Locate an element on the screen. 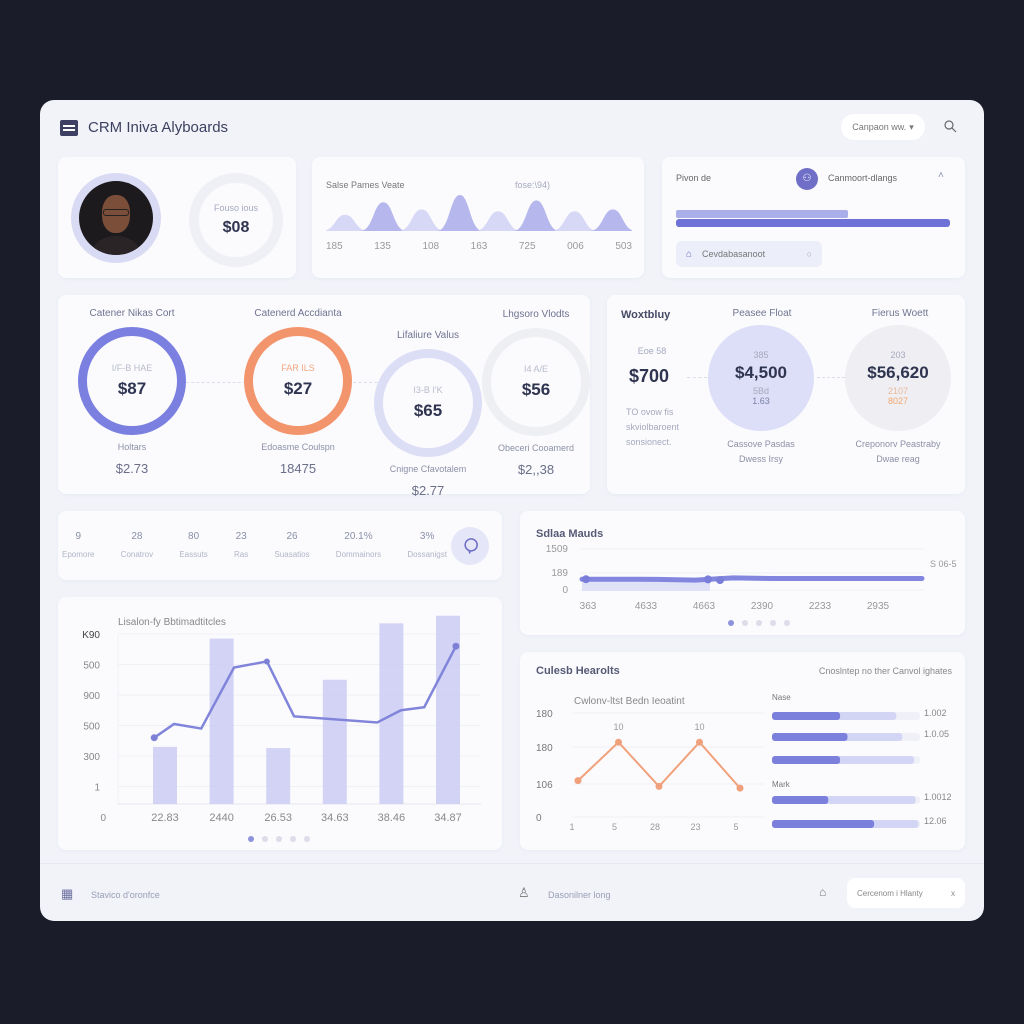 This screenshot has height=1024, width=1024. y-tick-label: 1509 is located at coordinates (557, 549).